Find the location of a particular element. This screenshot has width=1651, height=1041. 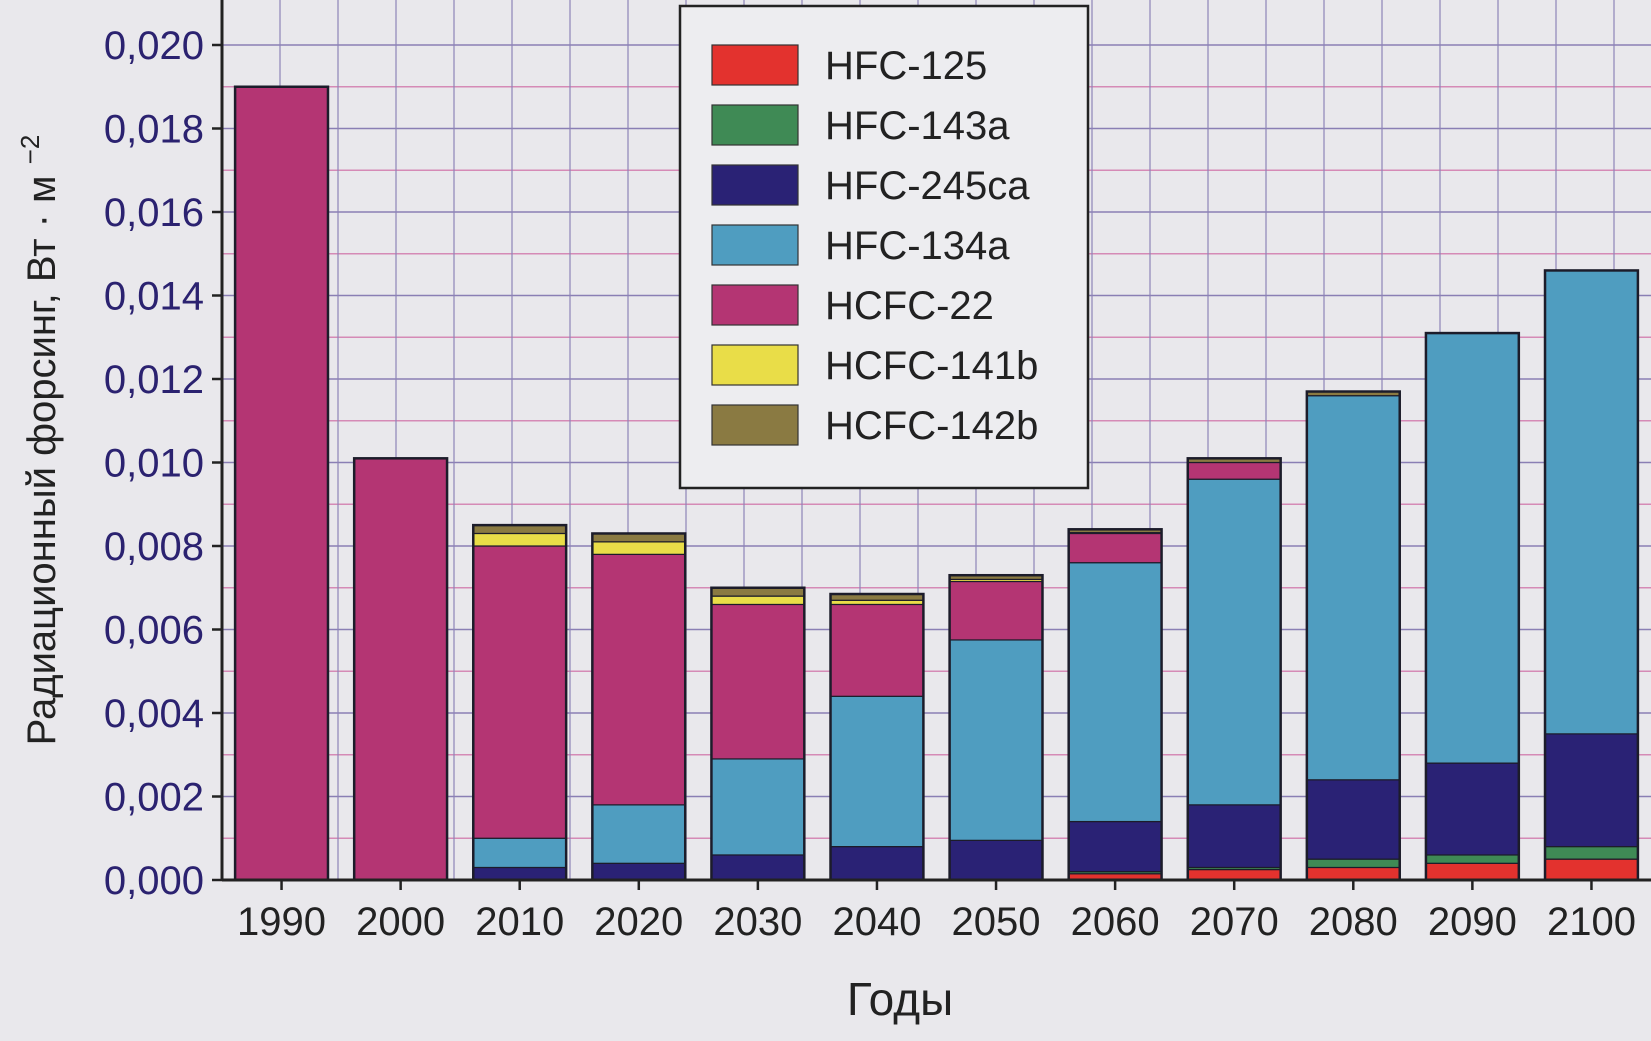

bar-segment-hfc-134a-2040 is located at coordinates (877, 771).